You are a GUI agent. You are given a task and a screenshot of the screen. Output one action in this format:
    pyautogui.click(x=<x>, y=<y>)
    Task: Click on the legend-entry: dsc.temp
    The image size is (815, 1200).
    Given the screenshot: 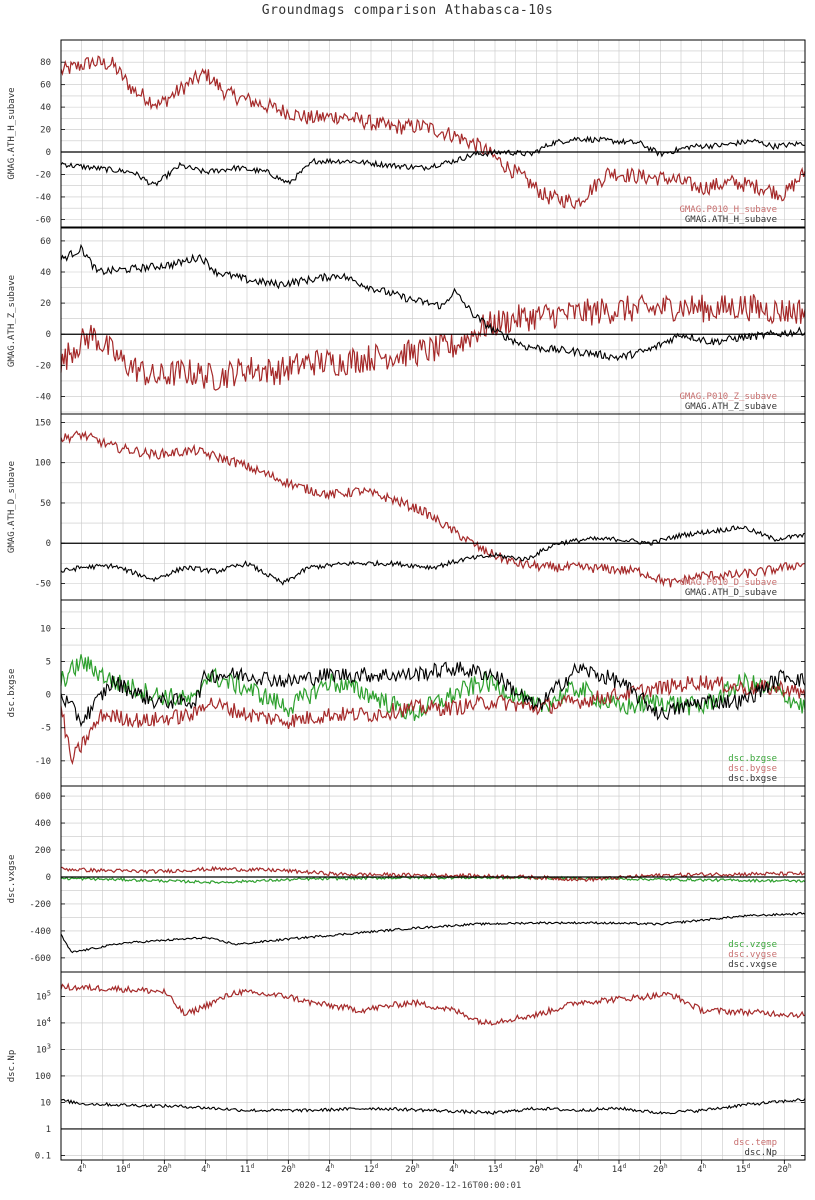 What is the action you would take?
    pyautogui.click(x=755, y=1143)
    